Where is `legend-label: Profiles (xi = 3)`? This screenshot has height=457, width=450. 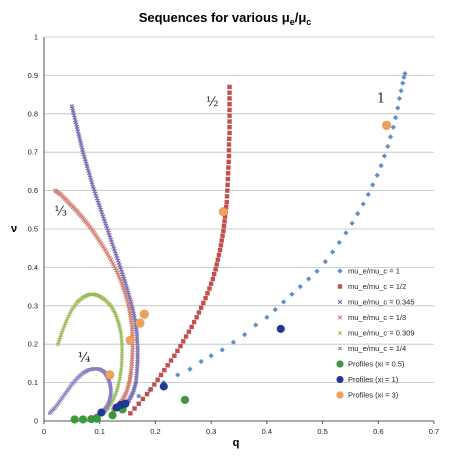 legend-label: Profiles (xi = 3) is located at coordinates (373, 395).